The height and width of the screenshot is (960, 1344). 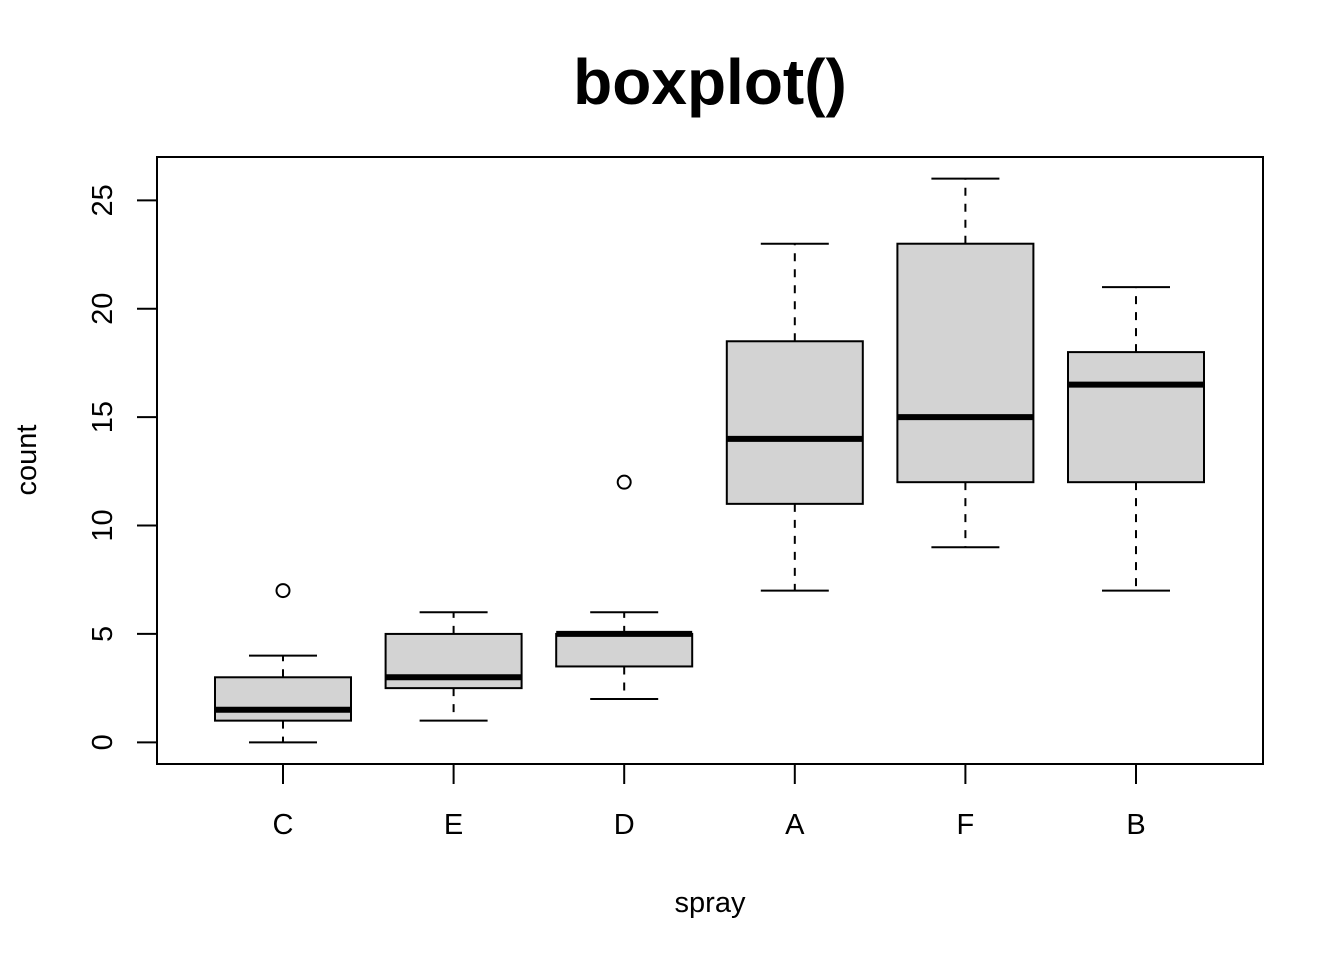 I want to click on x-tick-label-E: E, so click(x=453, y=825).